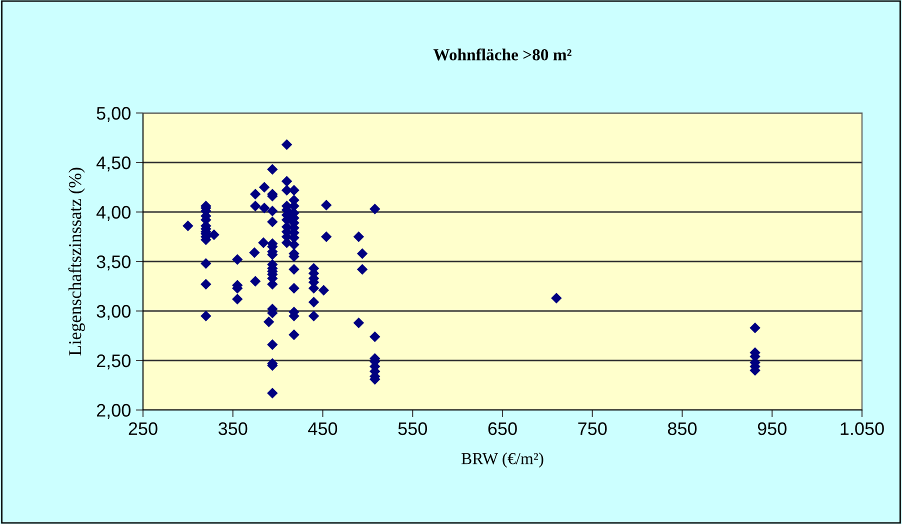 This screenshot has height=524, width=902. Describe the element at coordinates (412, 429) in the screenshot. I see `x-tick-label: 550` at that location.